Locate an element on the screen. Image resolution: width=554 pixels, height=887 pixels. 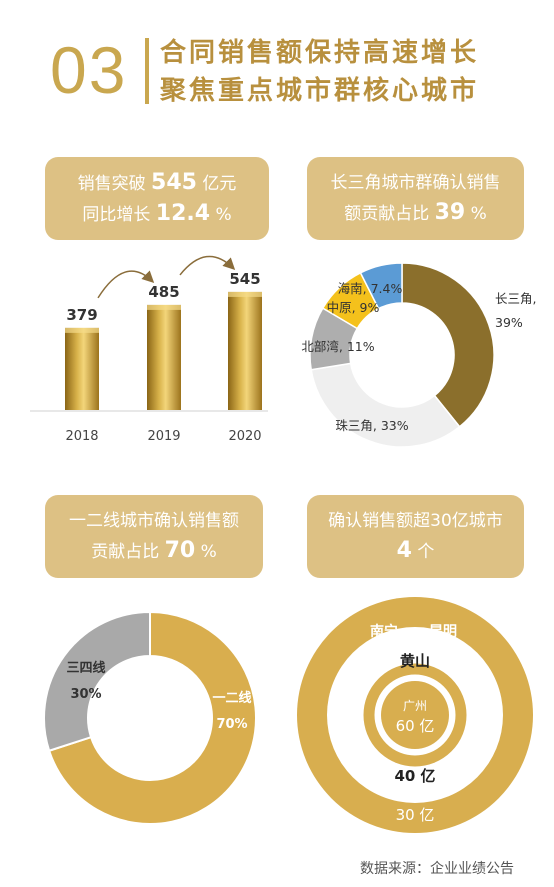
bar-category-label: 2019 is located at coordinates (163, 436).